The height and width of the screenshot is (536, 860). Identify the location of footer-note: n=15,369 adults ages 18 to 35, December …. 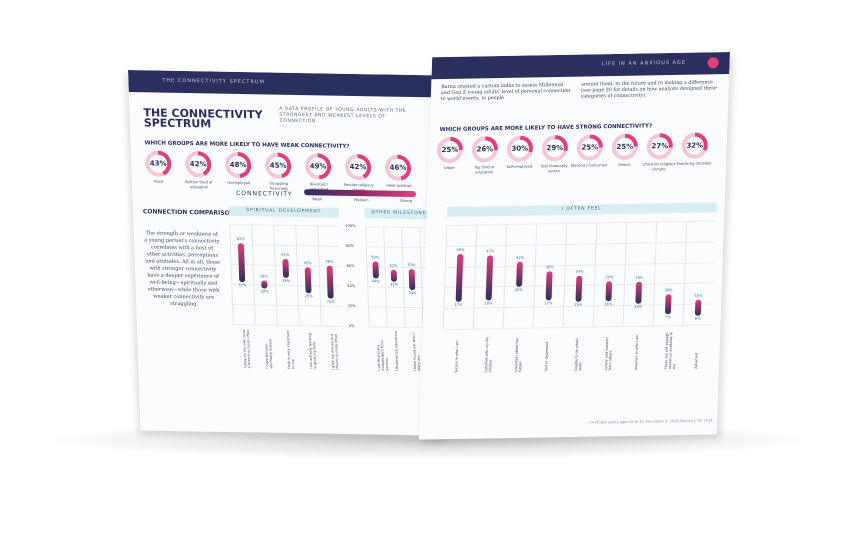
(651, 421).